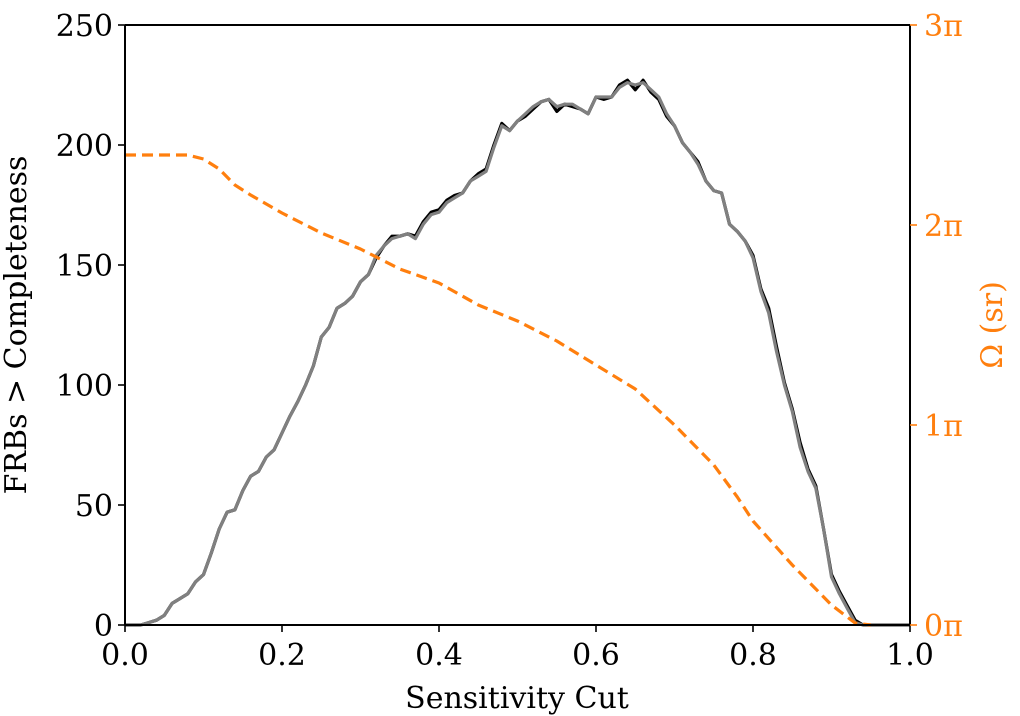  I want to click on y-tick-label: 250, so click(84, 26).